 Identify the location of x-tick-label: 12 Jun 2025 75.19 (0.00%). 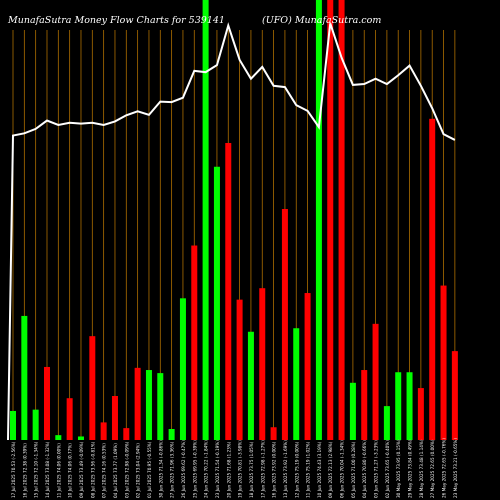
(296, 469).